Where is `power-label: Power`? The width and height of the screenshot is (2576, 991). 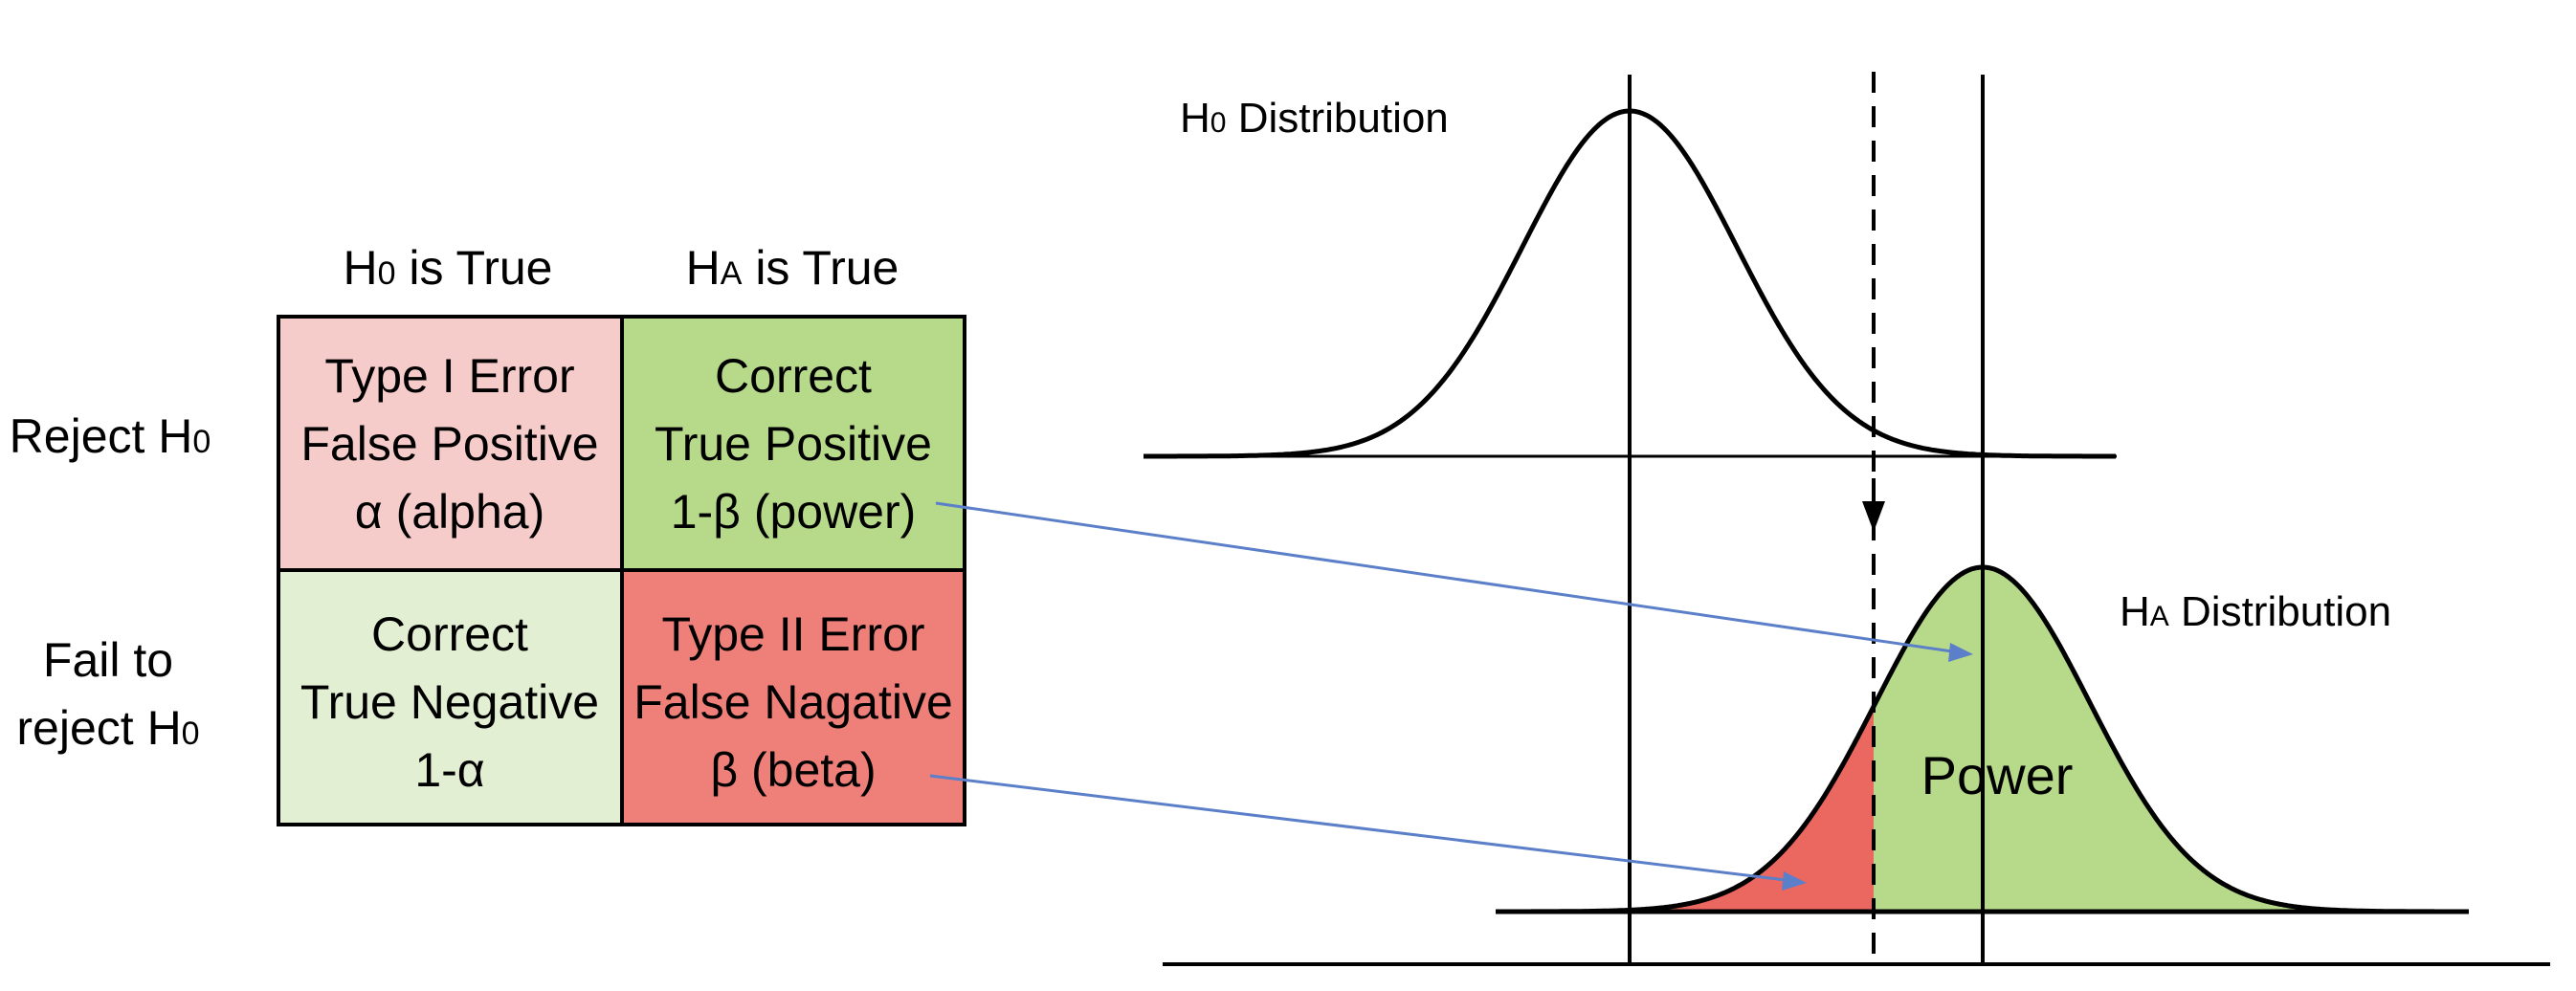
power-label: Power is located at coordinates (1997, 775).